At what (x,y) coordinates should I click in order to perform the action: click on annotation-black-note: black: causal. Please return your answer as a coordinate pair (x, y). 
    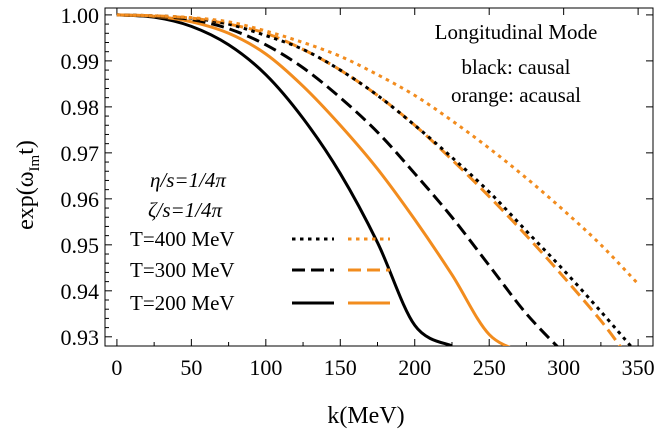
    Looking at the image, I should click on (515, 67).